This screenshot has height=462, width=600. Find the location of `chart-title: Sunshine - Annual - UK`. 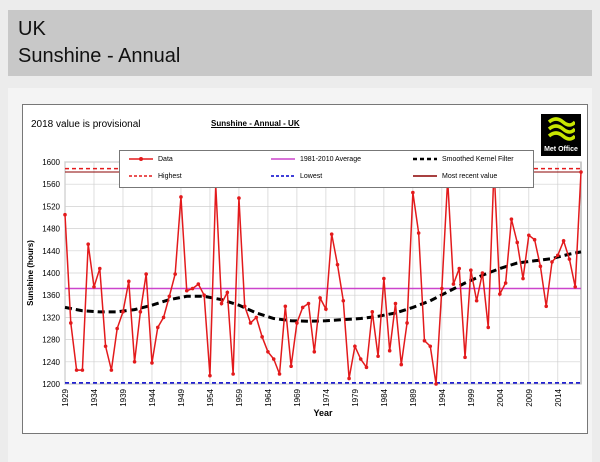

chart-title: Sunshine - Annual - UK is located at coordinates (255, 123).